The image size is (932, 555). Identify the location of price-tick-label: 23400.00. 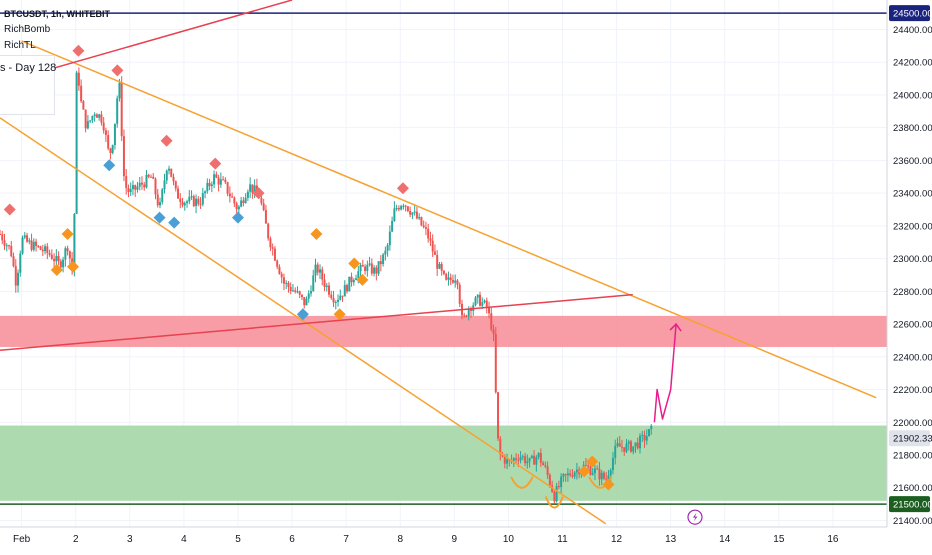
(912, 194).